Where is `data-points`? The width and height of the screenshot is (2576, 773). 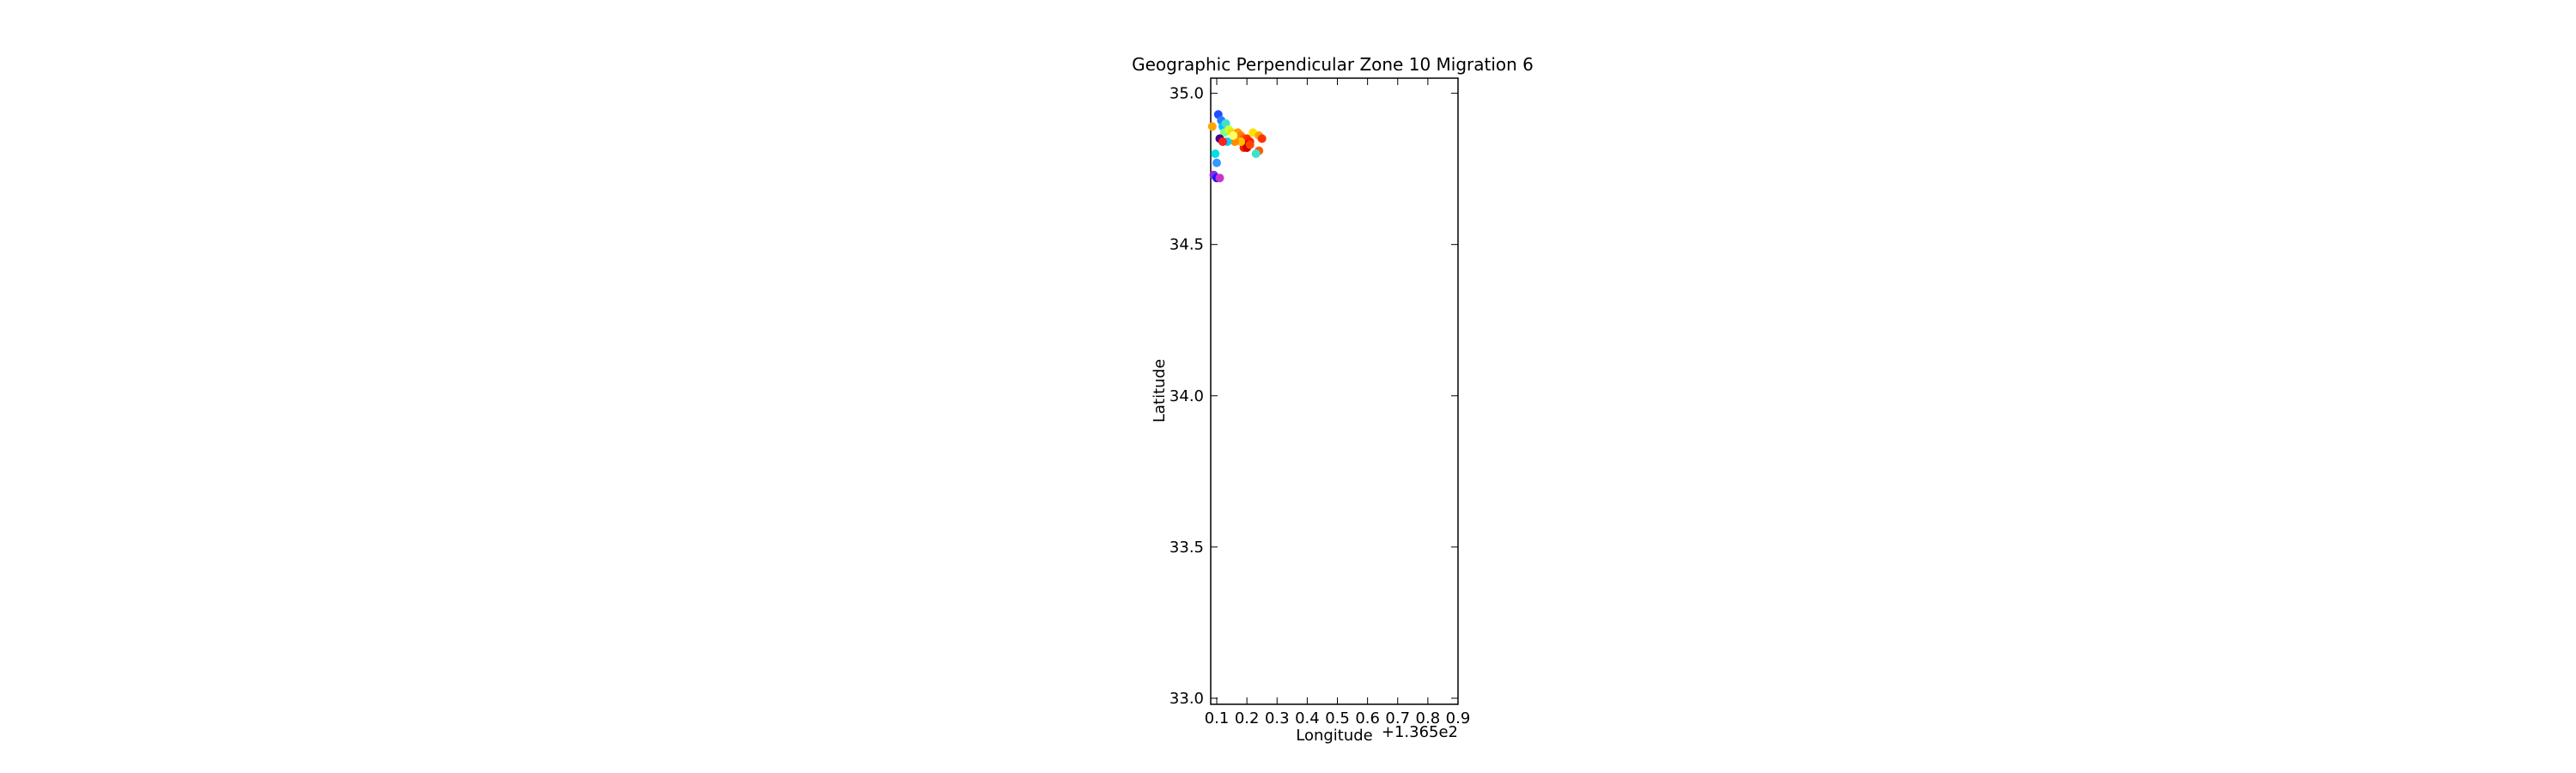
data-points is located at coordinates (1237, 146).